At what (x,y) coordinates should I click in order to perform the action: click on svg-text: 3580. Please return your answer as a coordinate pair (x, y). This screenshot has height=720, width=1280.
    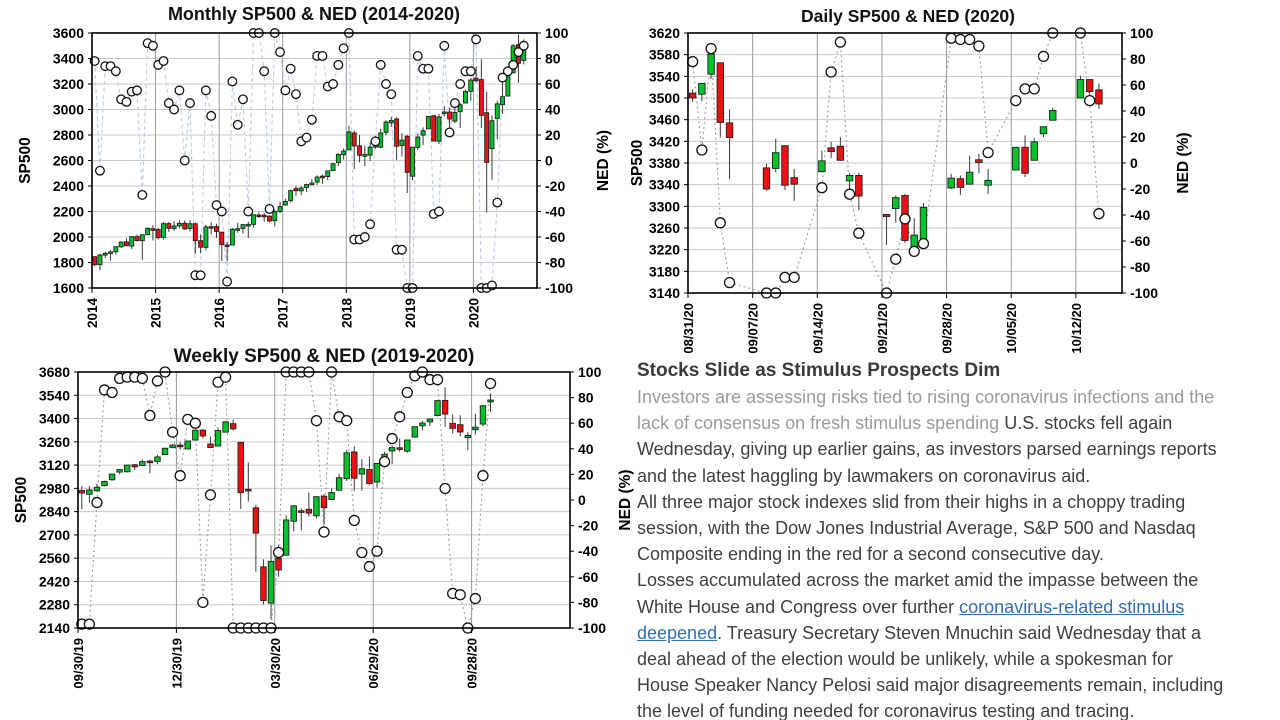
    Looking at the image, I should click on (664, 55).